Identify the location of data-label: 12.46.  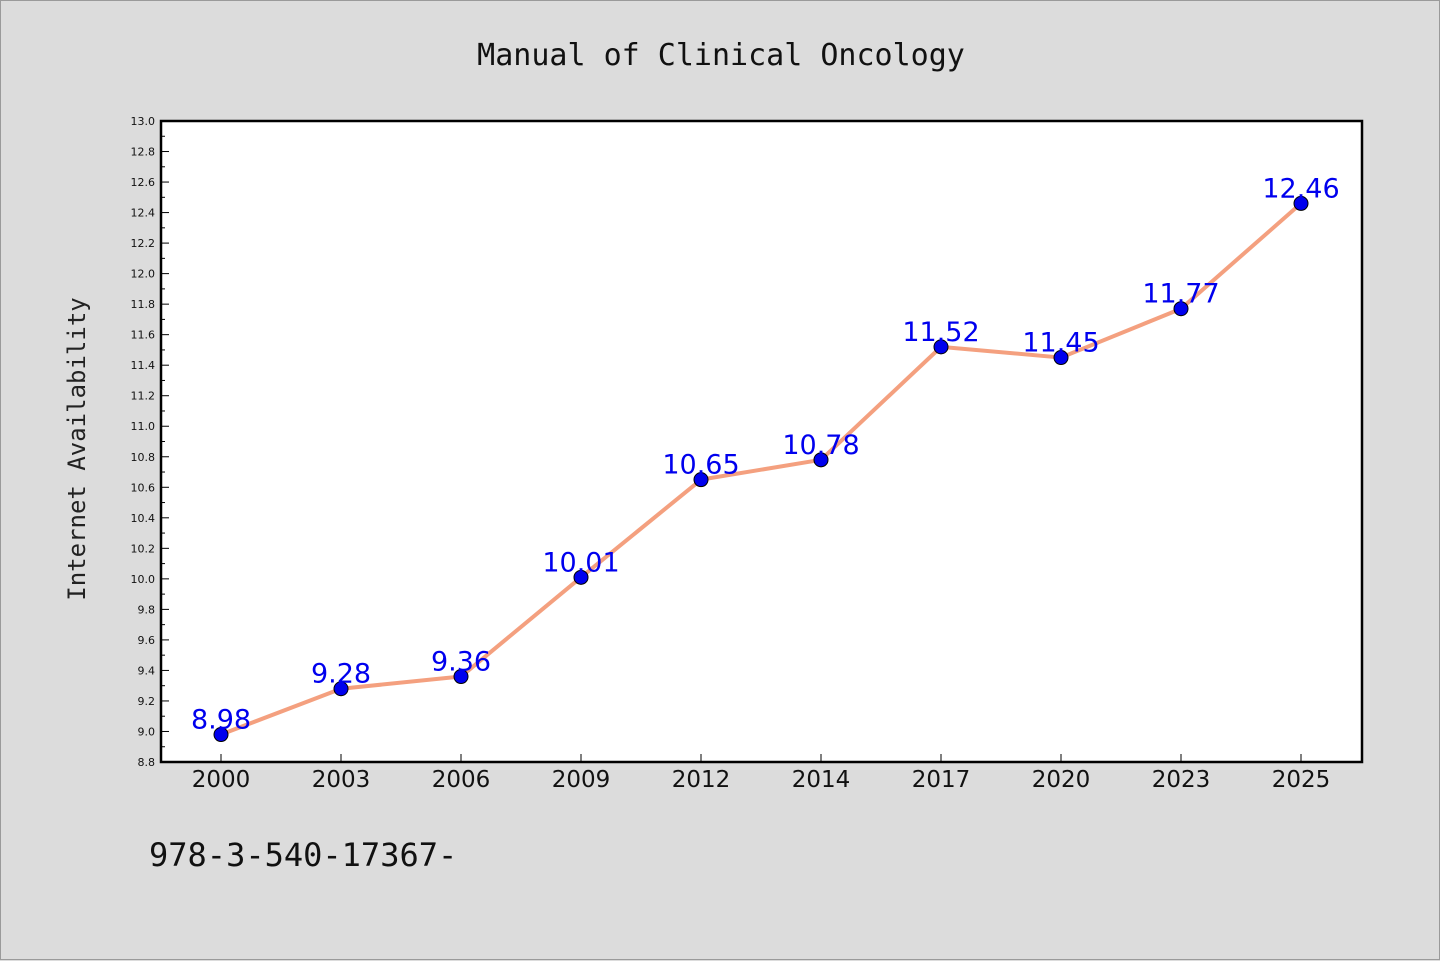
(1300, 188).